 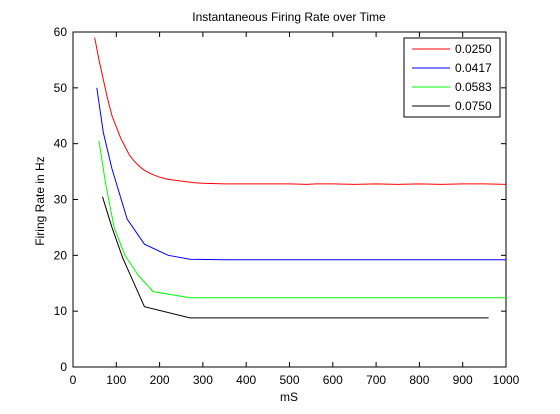 I want to click on y-tick-label: 10, so click(x=61, y=311).